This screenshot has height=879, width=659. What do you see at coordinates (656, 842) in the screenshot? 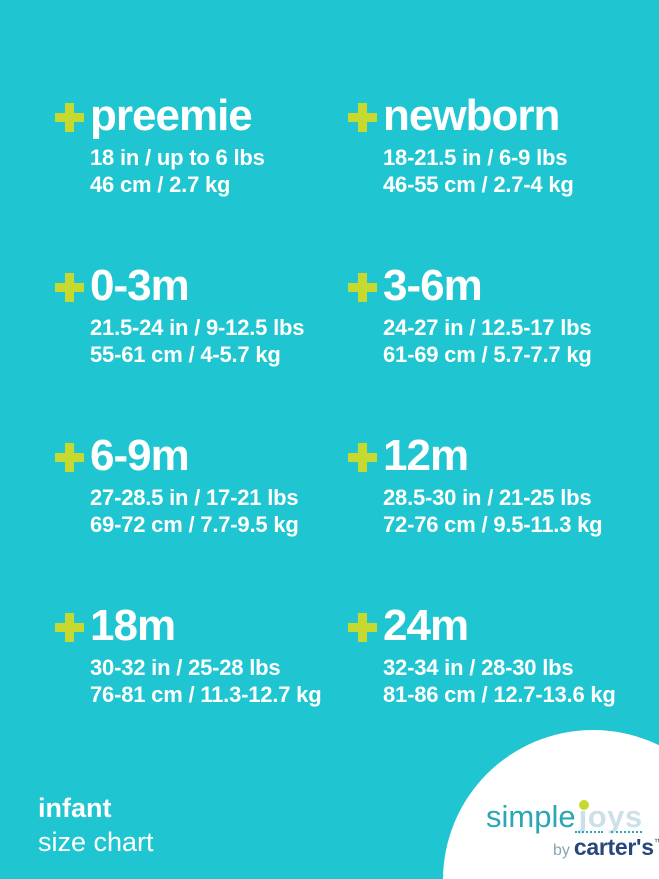
I see `trademark-symbol: ™` at bounding box center [656, 842].